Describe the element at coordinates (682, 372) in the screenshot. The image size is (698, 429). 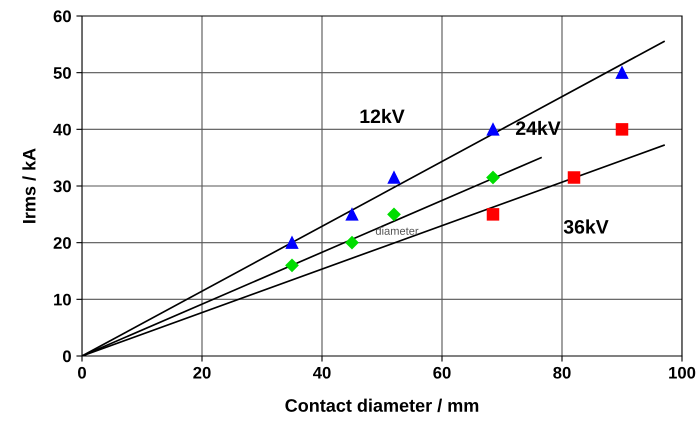
I see `x-tick-label: 100` at that location.